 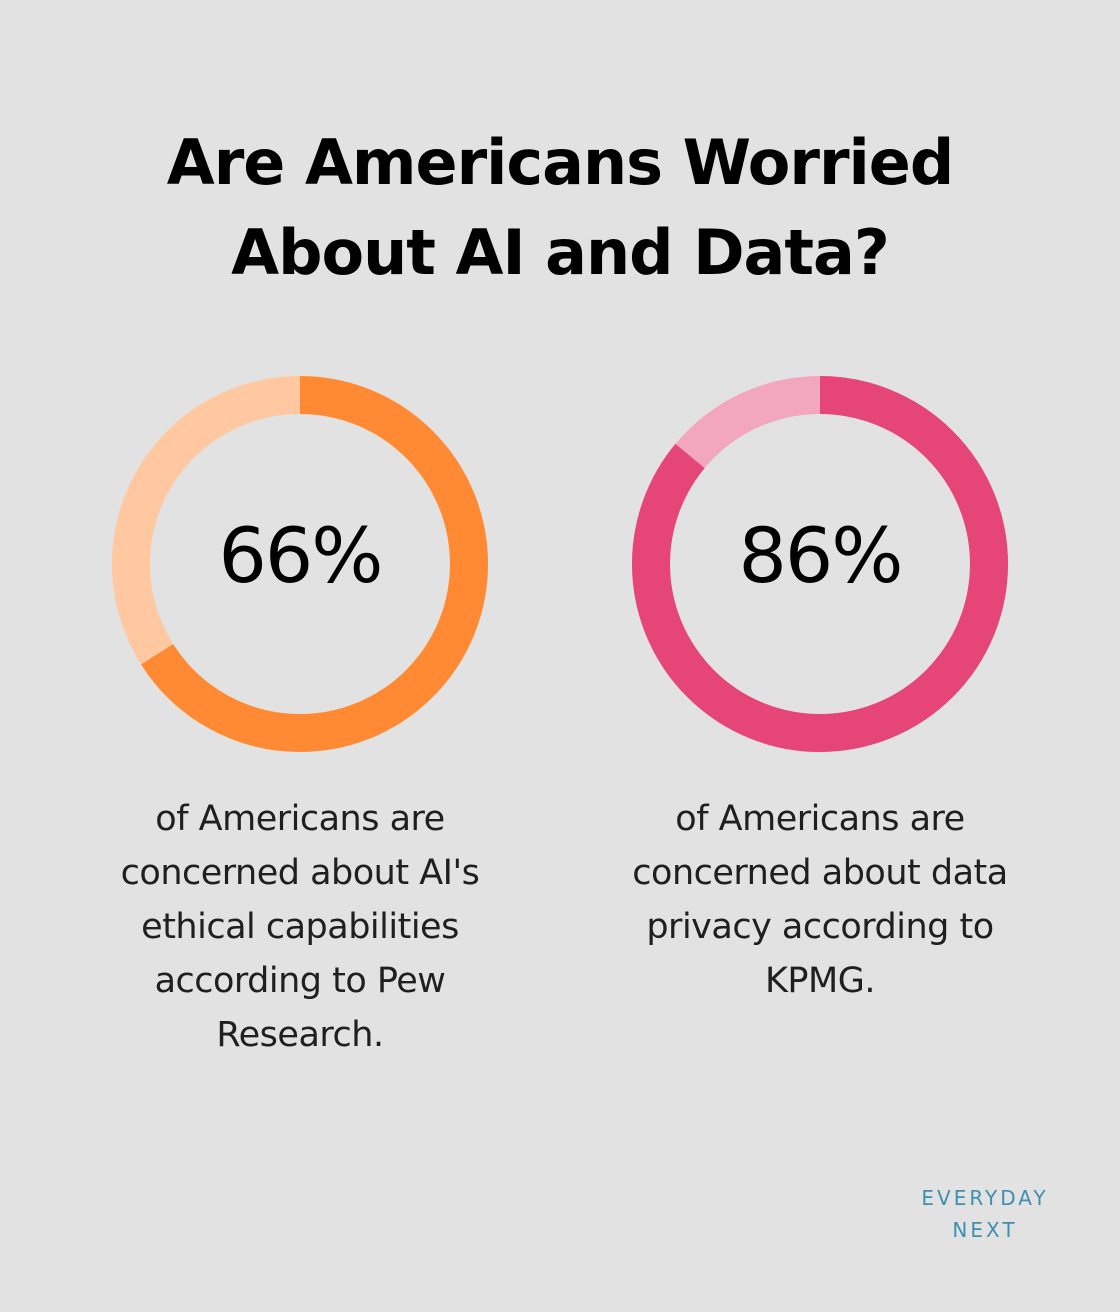 What do you see at coordinates (985, 1230) in the screenshot?
I see `logo-line-2: NEXT` at bounding box center [985, 1230].